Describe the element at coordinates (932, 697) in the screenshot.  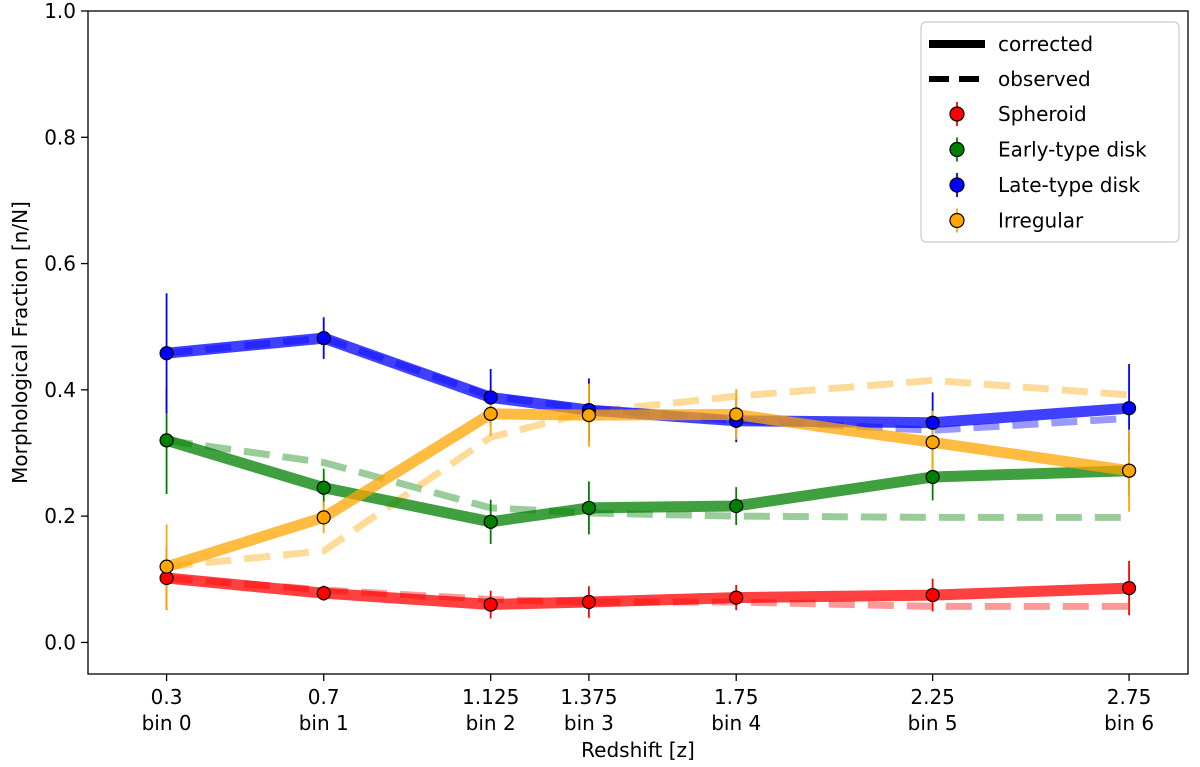
I see `x-tick-label: 2.25` at that location.